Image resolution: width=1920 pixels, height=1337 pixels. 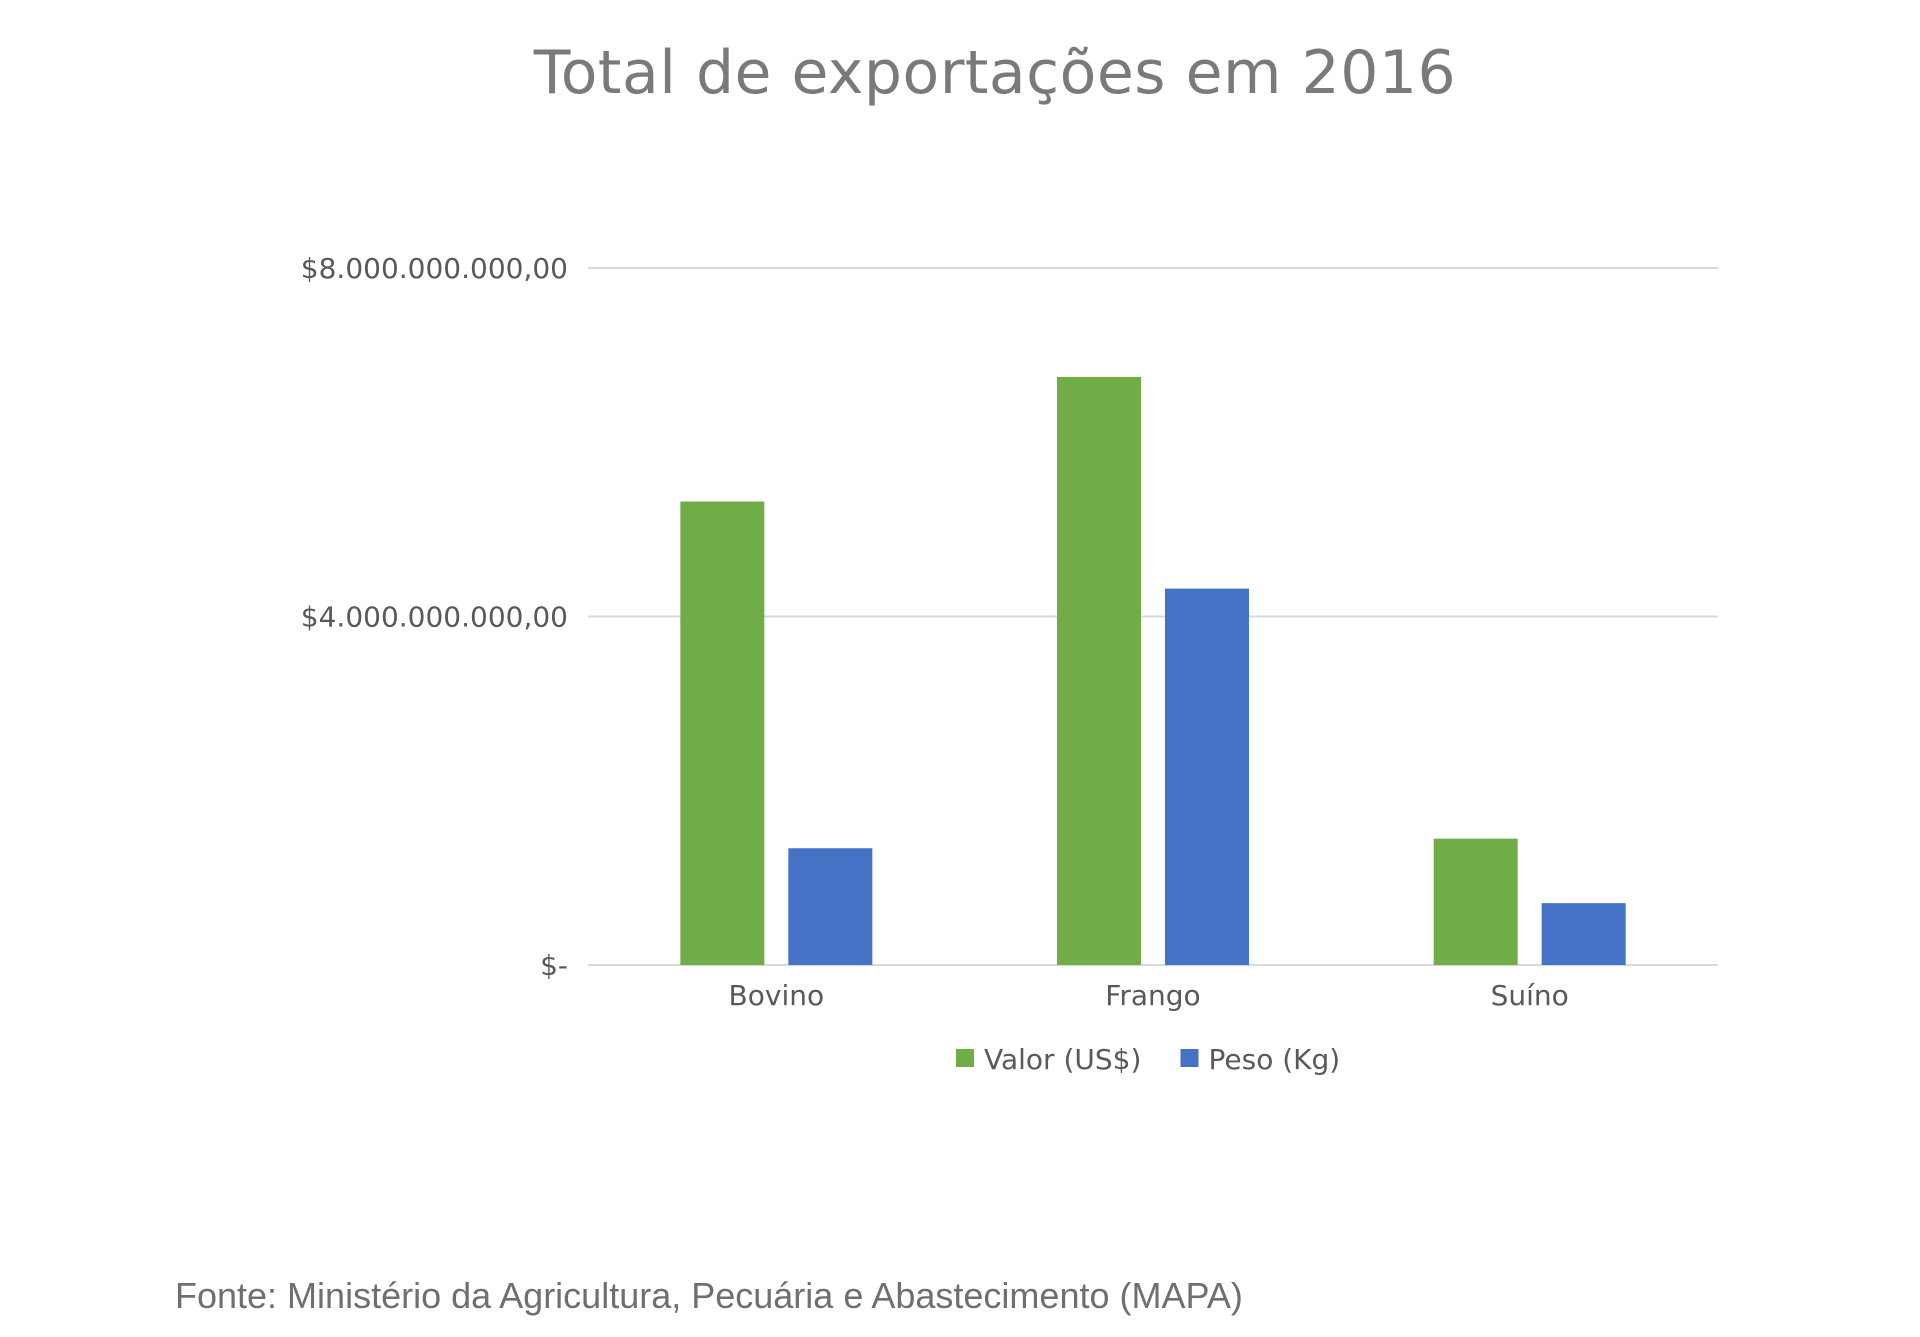 What do you see at coordinates (554, 965) in the screenshot?
I see `y-tick-label: $-` at bounding box center [554, 965].